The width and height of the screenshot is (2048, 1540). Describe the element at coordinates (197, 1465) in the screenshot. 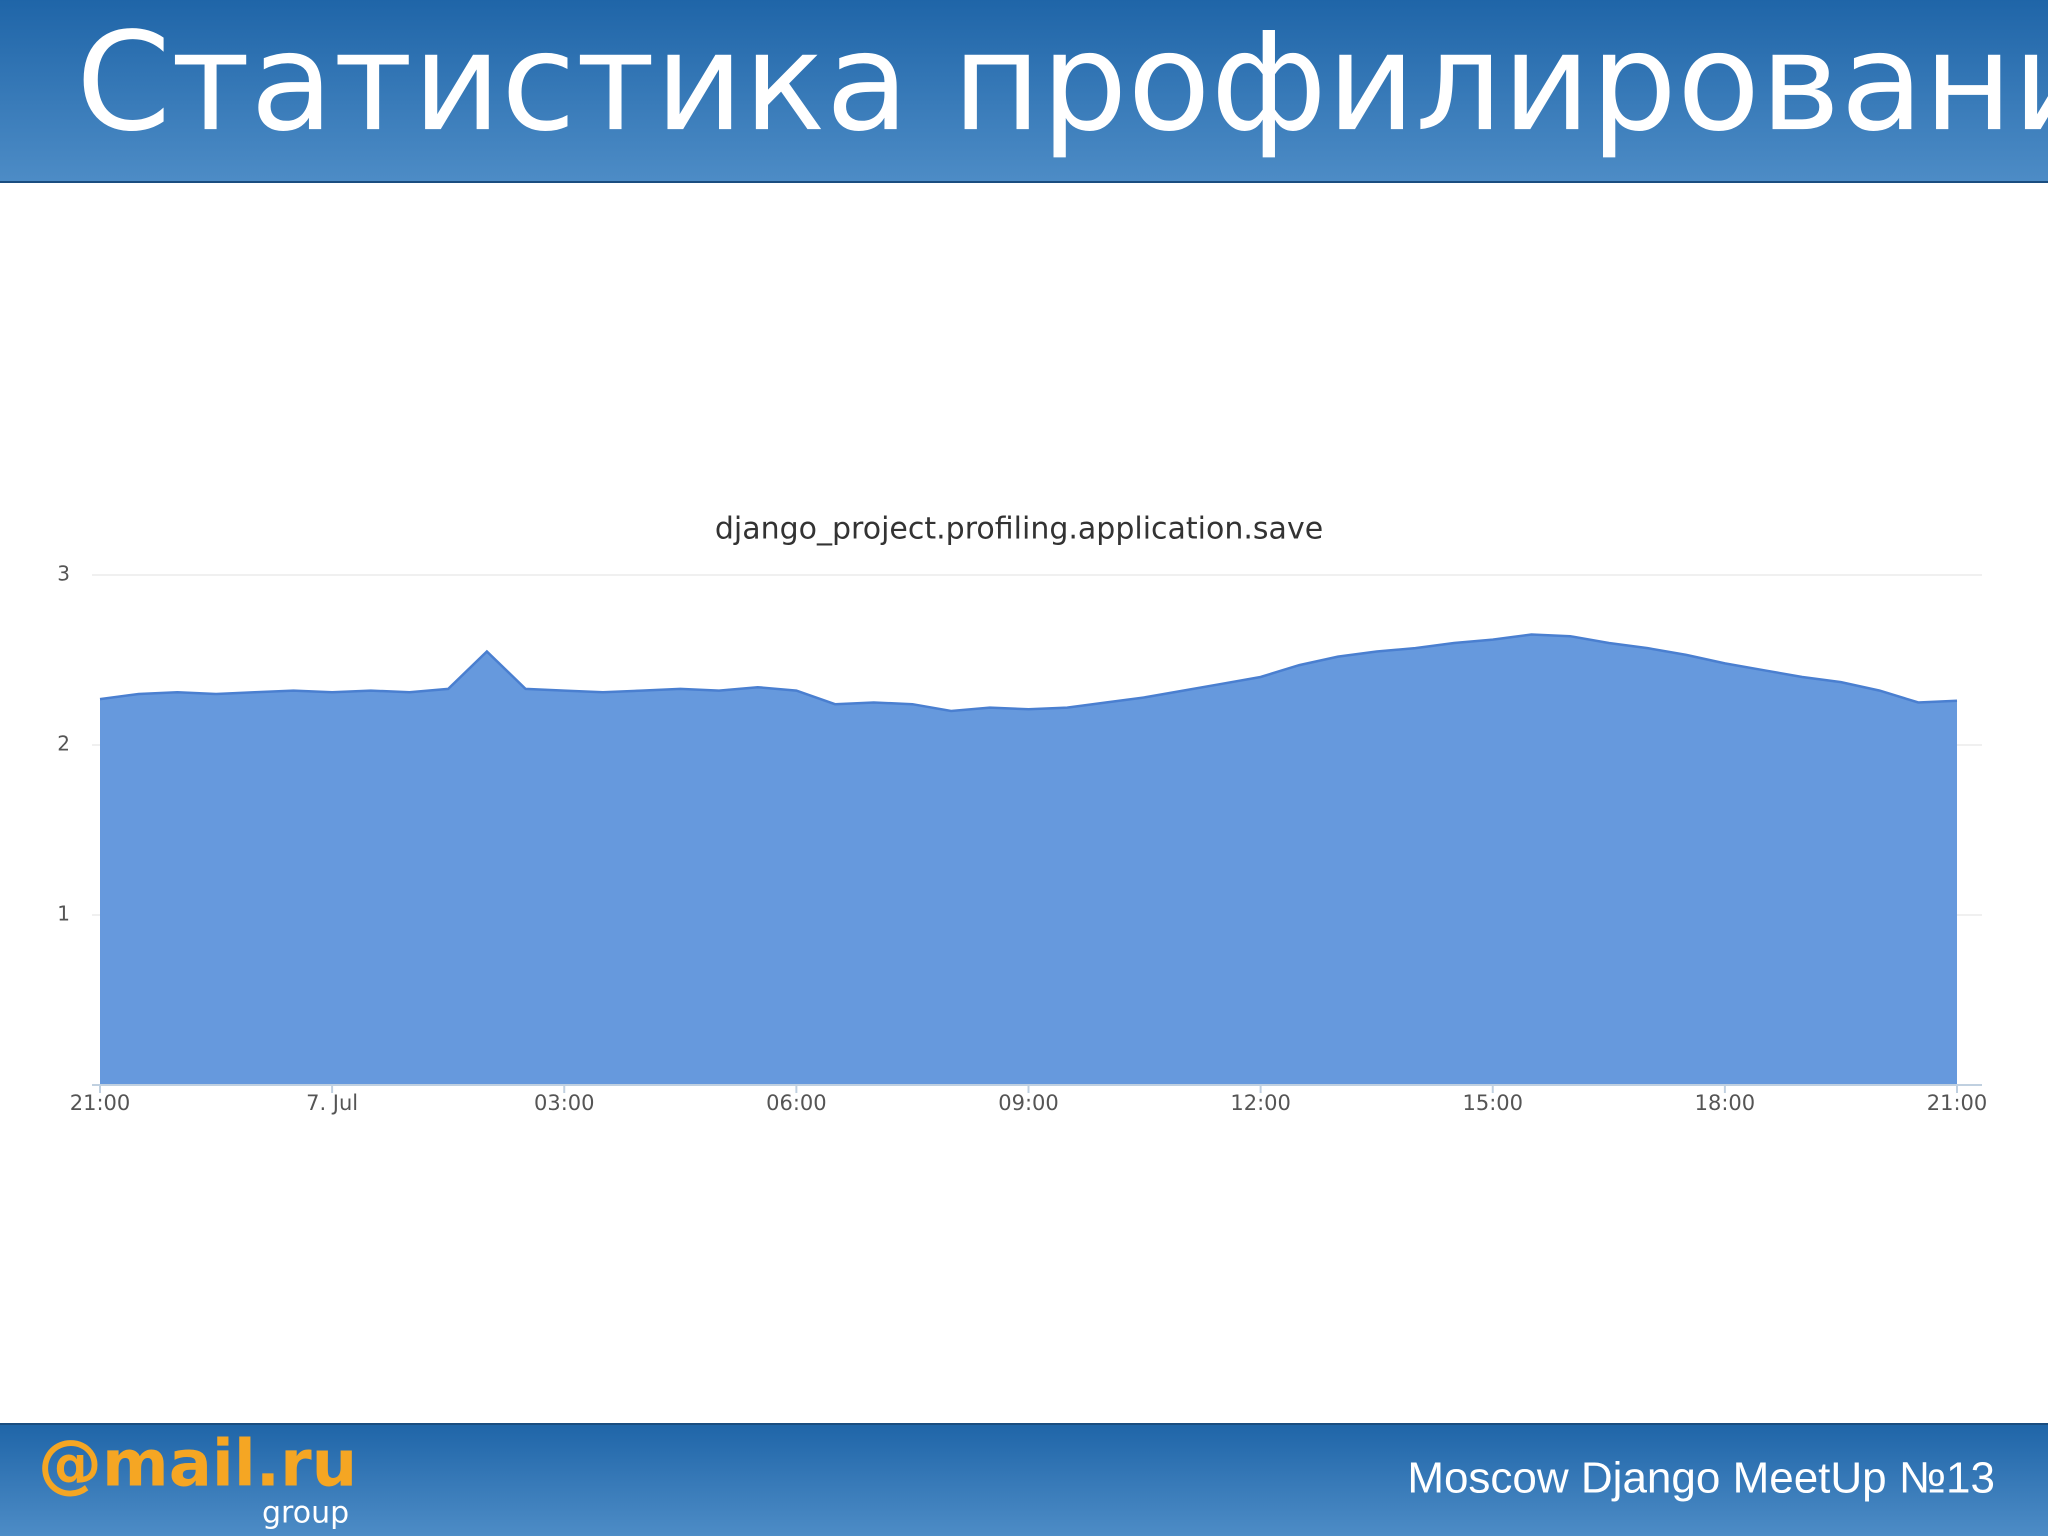

I see `logo: @mail.ru` at that location.